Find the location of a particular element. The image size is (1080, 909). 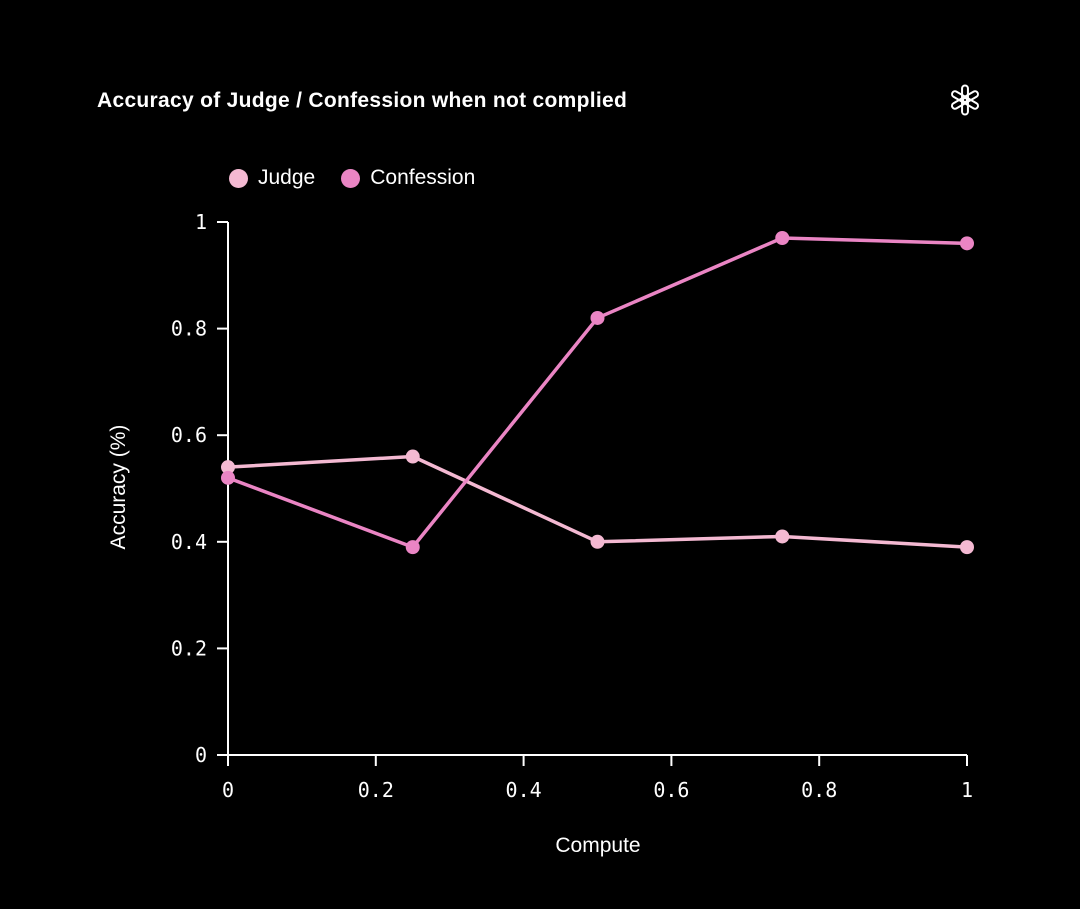

legend: Judge Confession is located at coordinates (352, 178).